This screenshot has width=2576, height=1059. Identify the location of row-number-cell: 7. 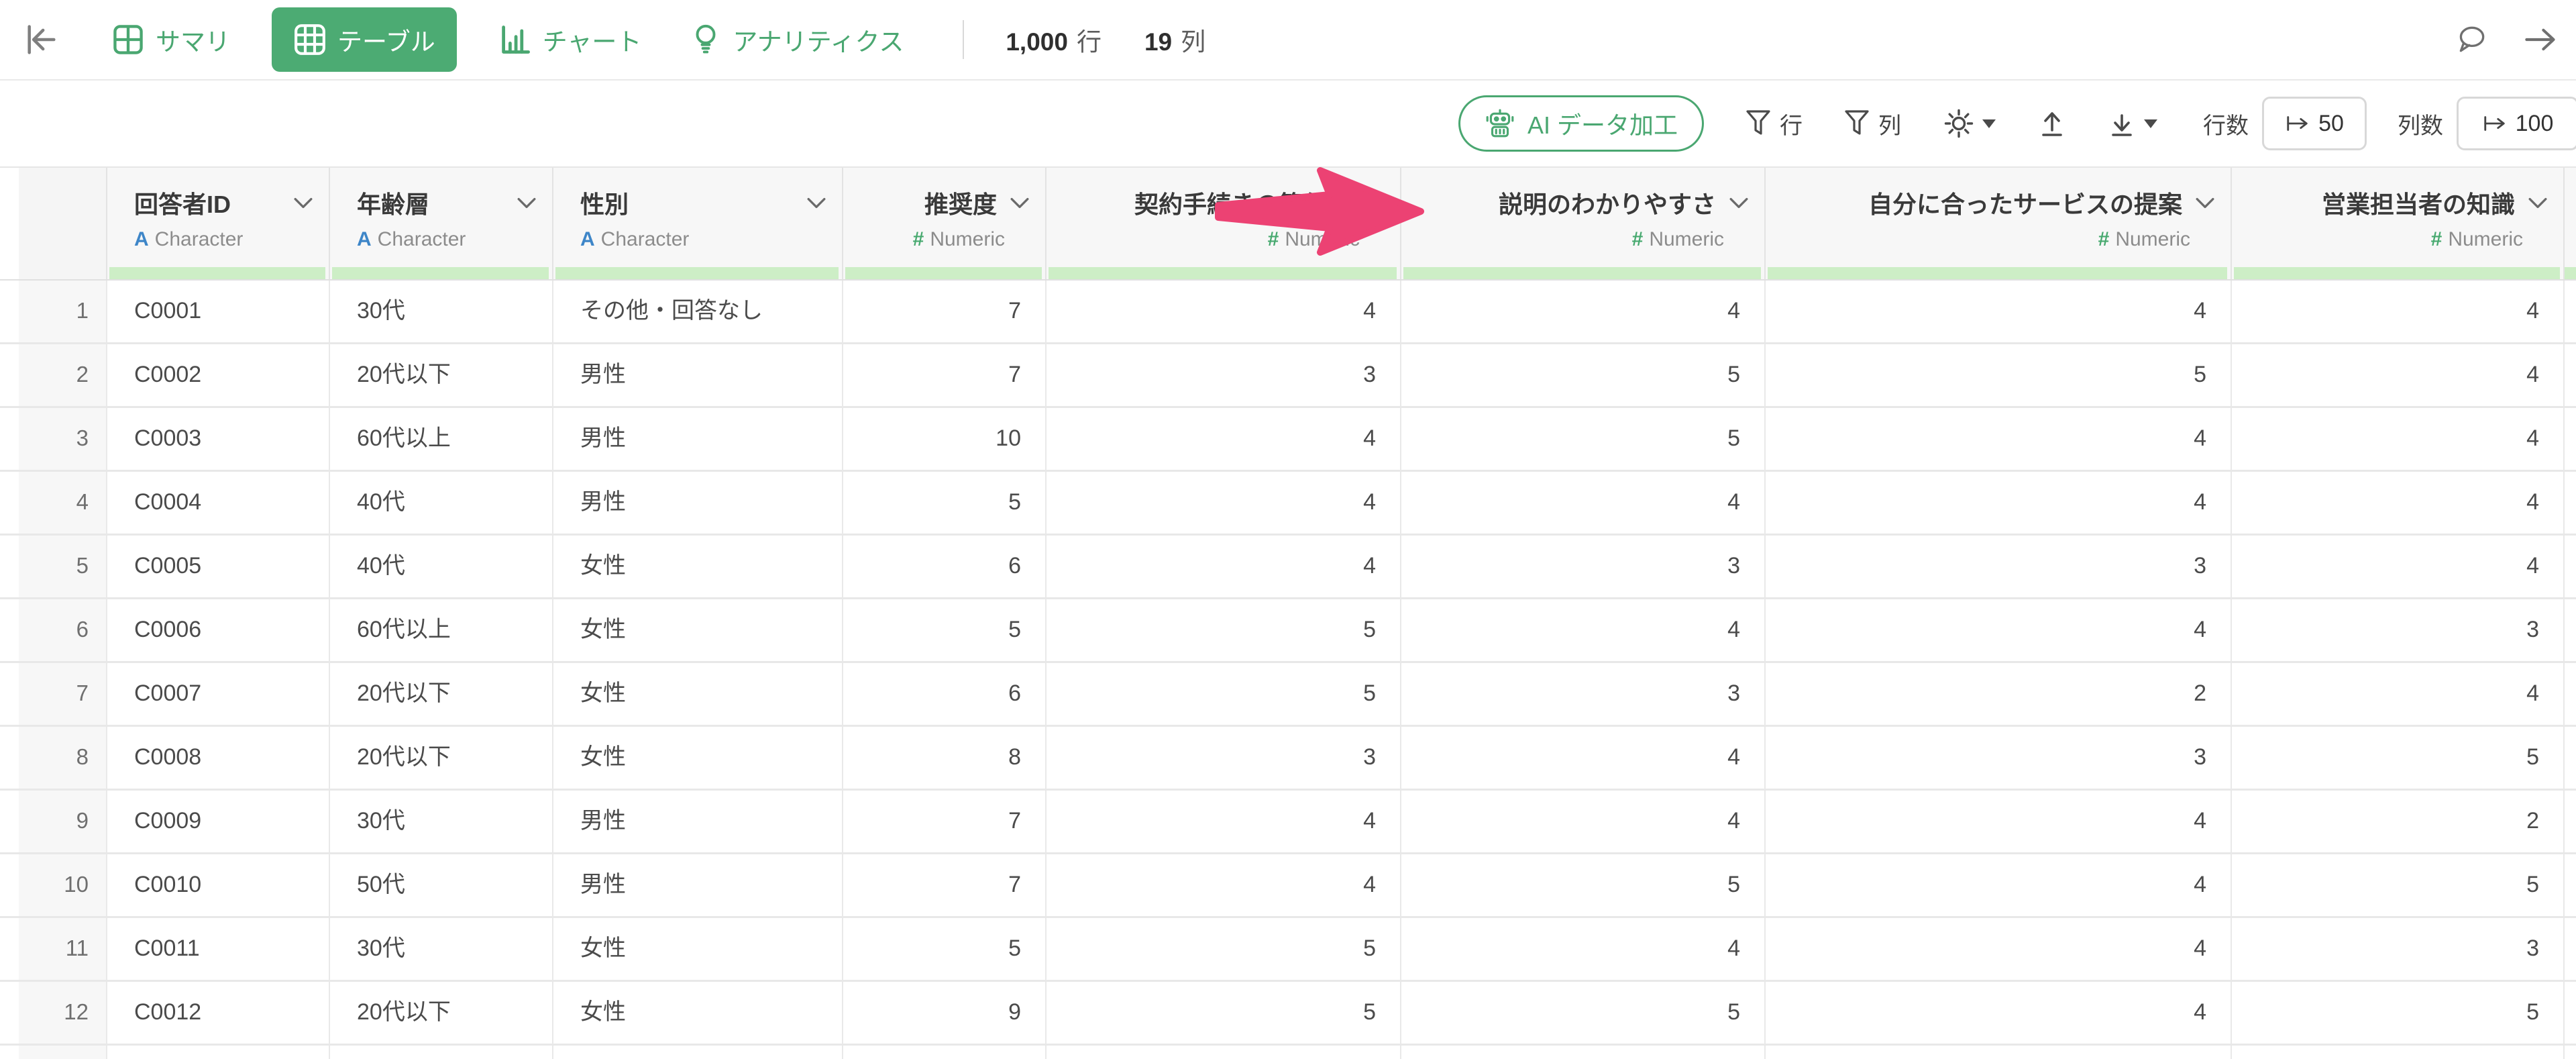
(63, 694).